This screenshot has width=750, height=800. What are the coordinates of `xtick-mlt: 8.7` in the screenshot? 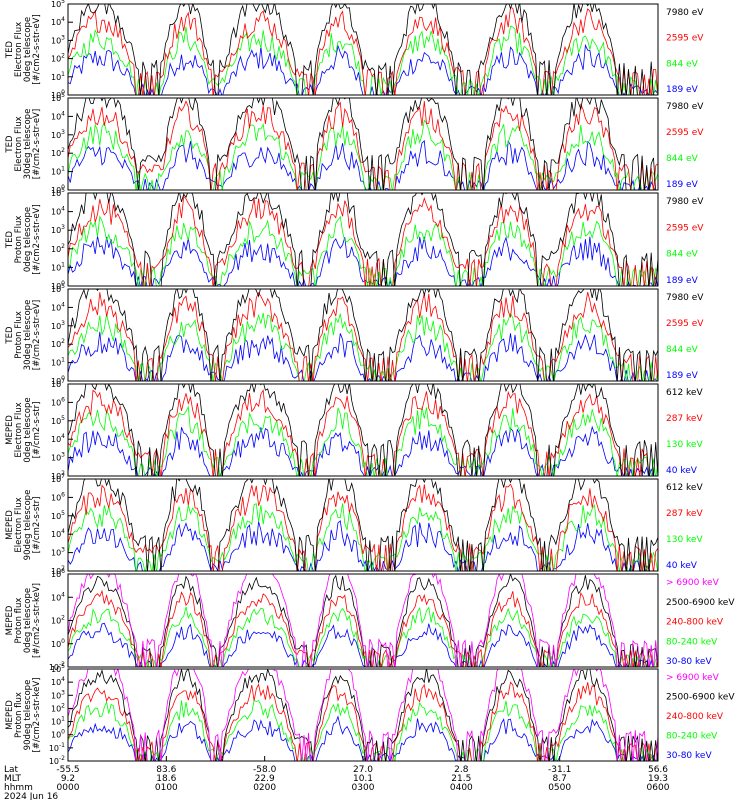 It's located at (560, 779).